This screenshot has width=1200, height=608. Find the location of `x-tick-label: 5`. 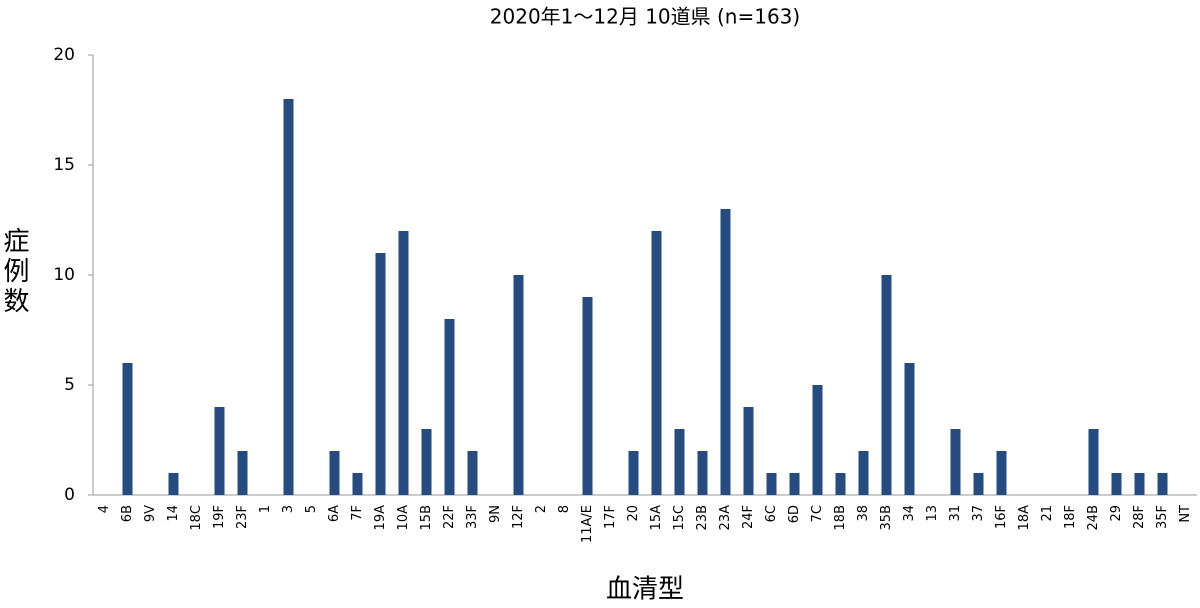

x-tick-label: 5 is located at coordinates (311, 509).